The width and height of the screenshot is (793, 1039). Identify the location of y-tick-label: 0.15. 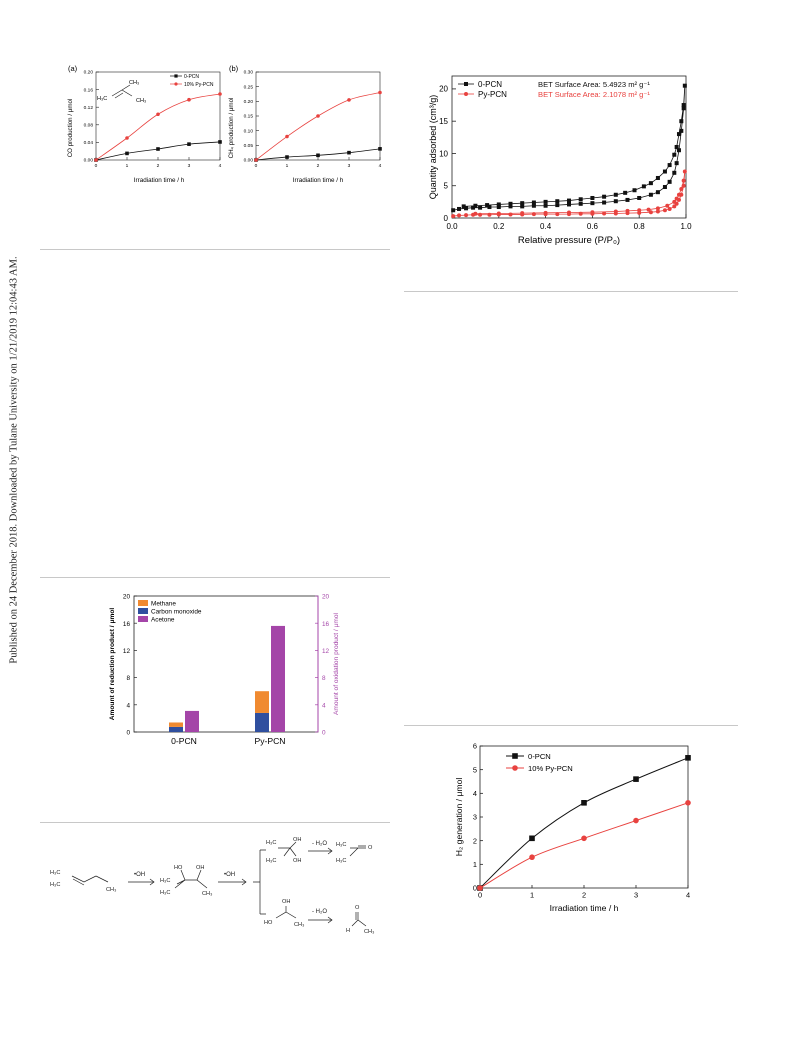
(249, 117).